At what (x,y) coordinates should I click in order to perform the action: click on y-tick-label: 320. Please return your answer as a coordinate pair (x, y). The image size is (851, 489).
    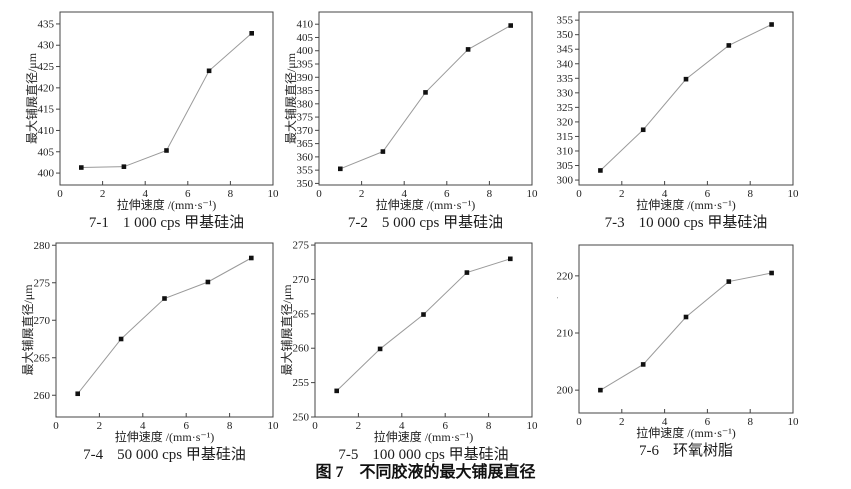
    Looking at the image, I should click on (565, 122).